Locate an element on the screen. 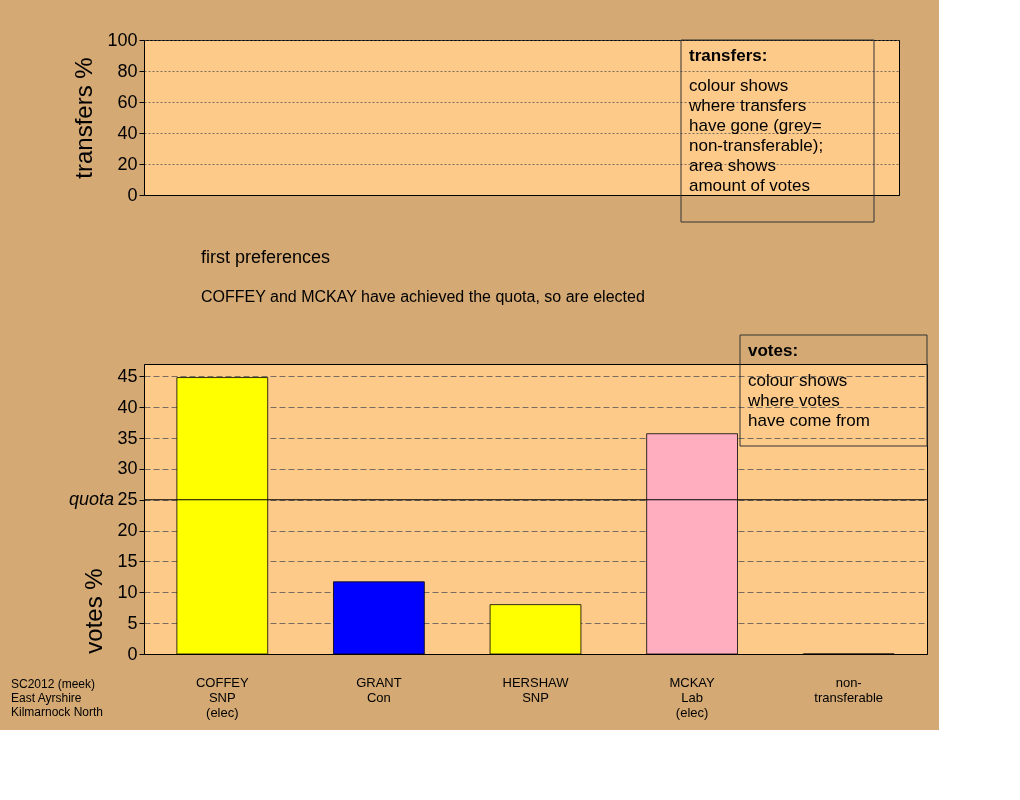  x-tick-label: HERSHAW SNP is located at coordinates (536, 689).